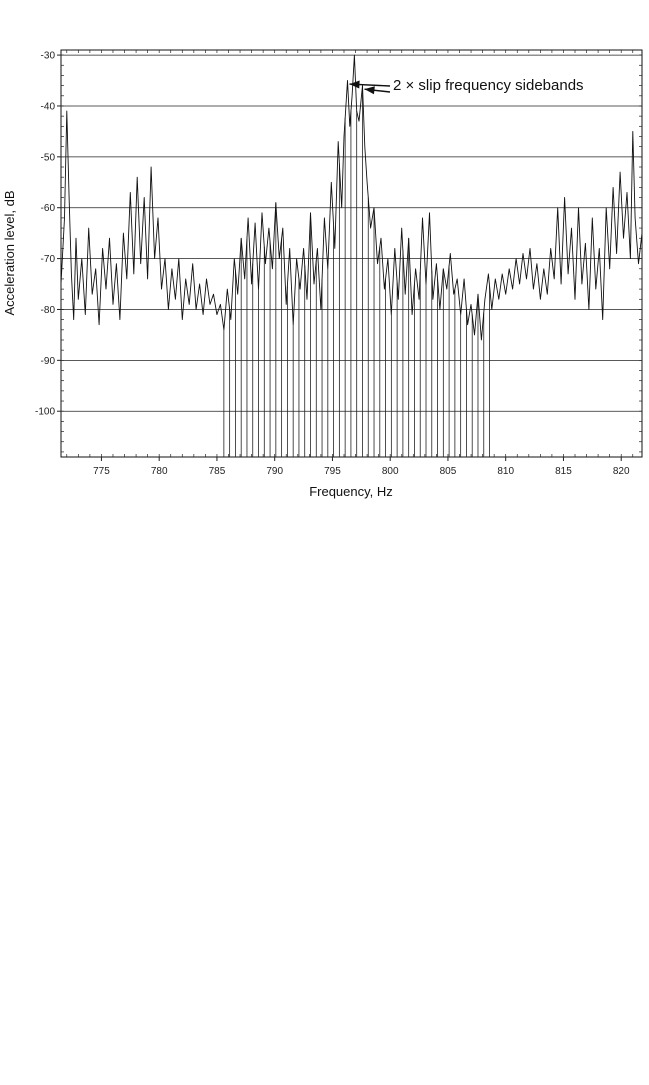  What do you see at coordinates (48, 310) in the screenshot?
I see `y-tick-label: -80` at bounding box center [48, 310].